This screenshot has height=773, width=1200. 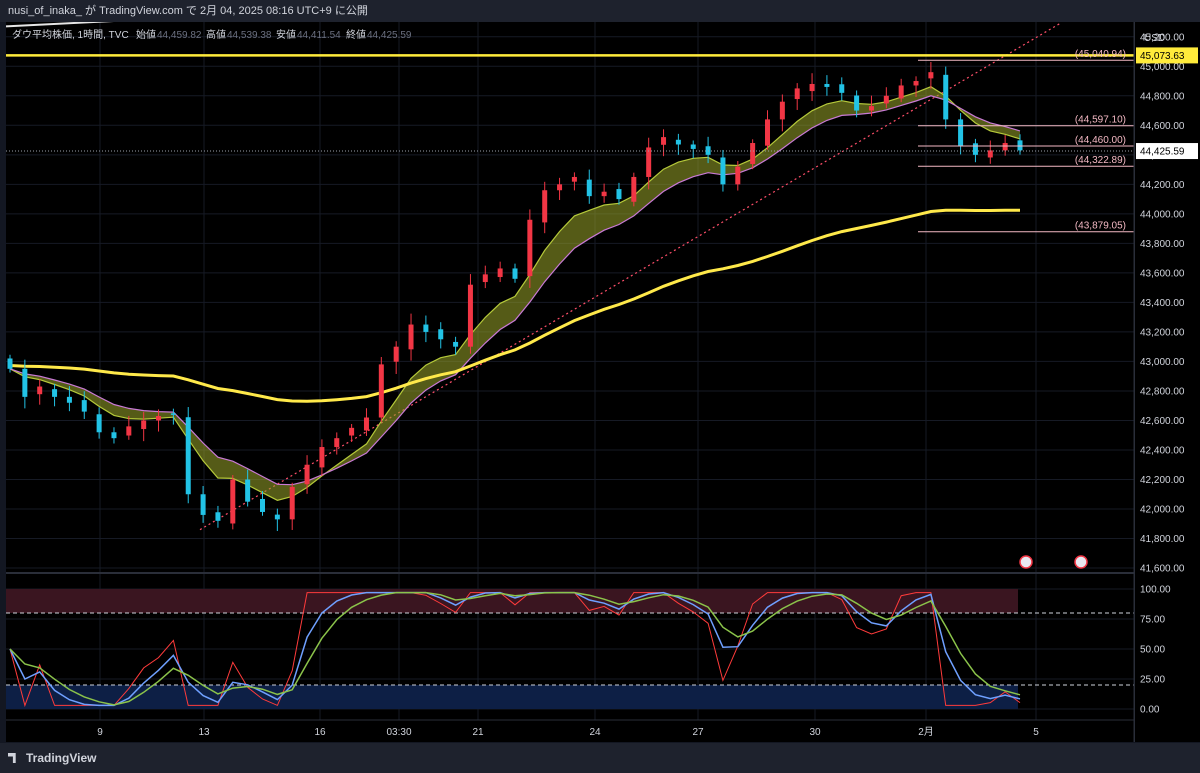 What do you see at coordinates (1053, 562) in the screenshot?
I see `event-flags` at bounding box center [1053, 562].